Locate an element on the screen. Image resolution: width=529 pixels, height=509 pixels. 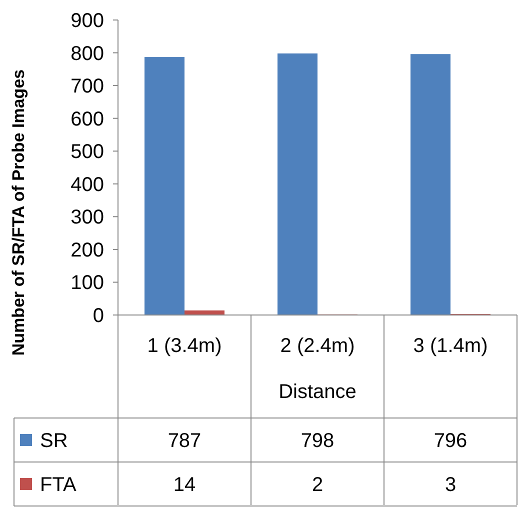
y-tick-label: 900 is located at coordinates (87, 21).